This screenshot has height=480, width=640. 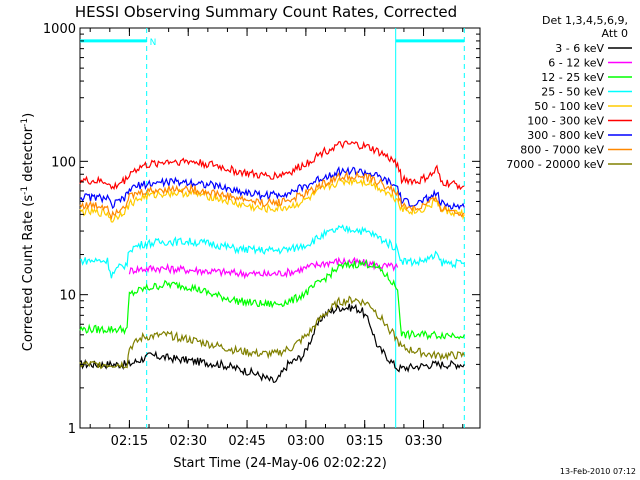 I want to click on x-tick-label-5: 03:30, so click(x=423, y=441).